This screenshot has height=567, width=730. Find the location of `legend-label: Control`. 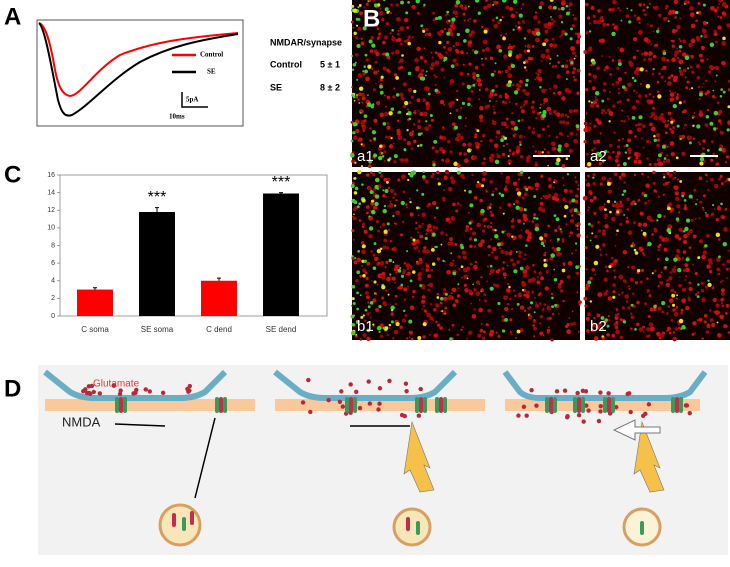

legend-label: Control is located at coordinates (211, 55).